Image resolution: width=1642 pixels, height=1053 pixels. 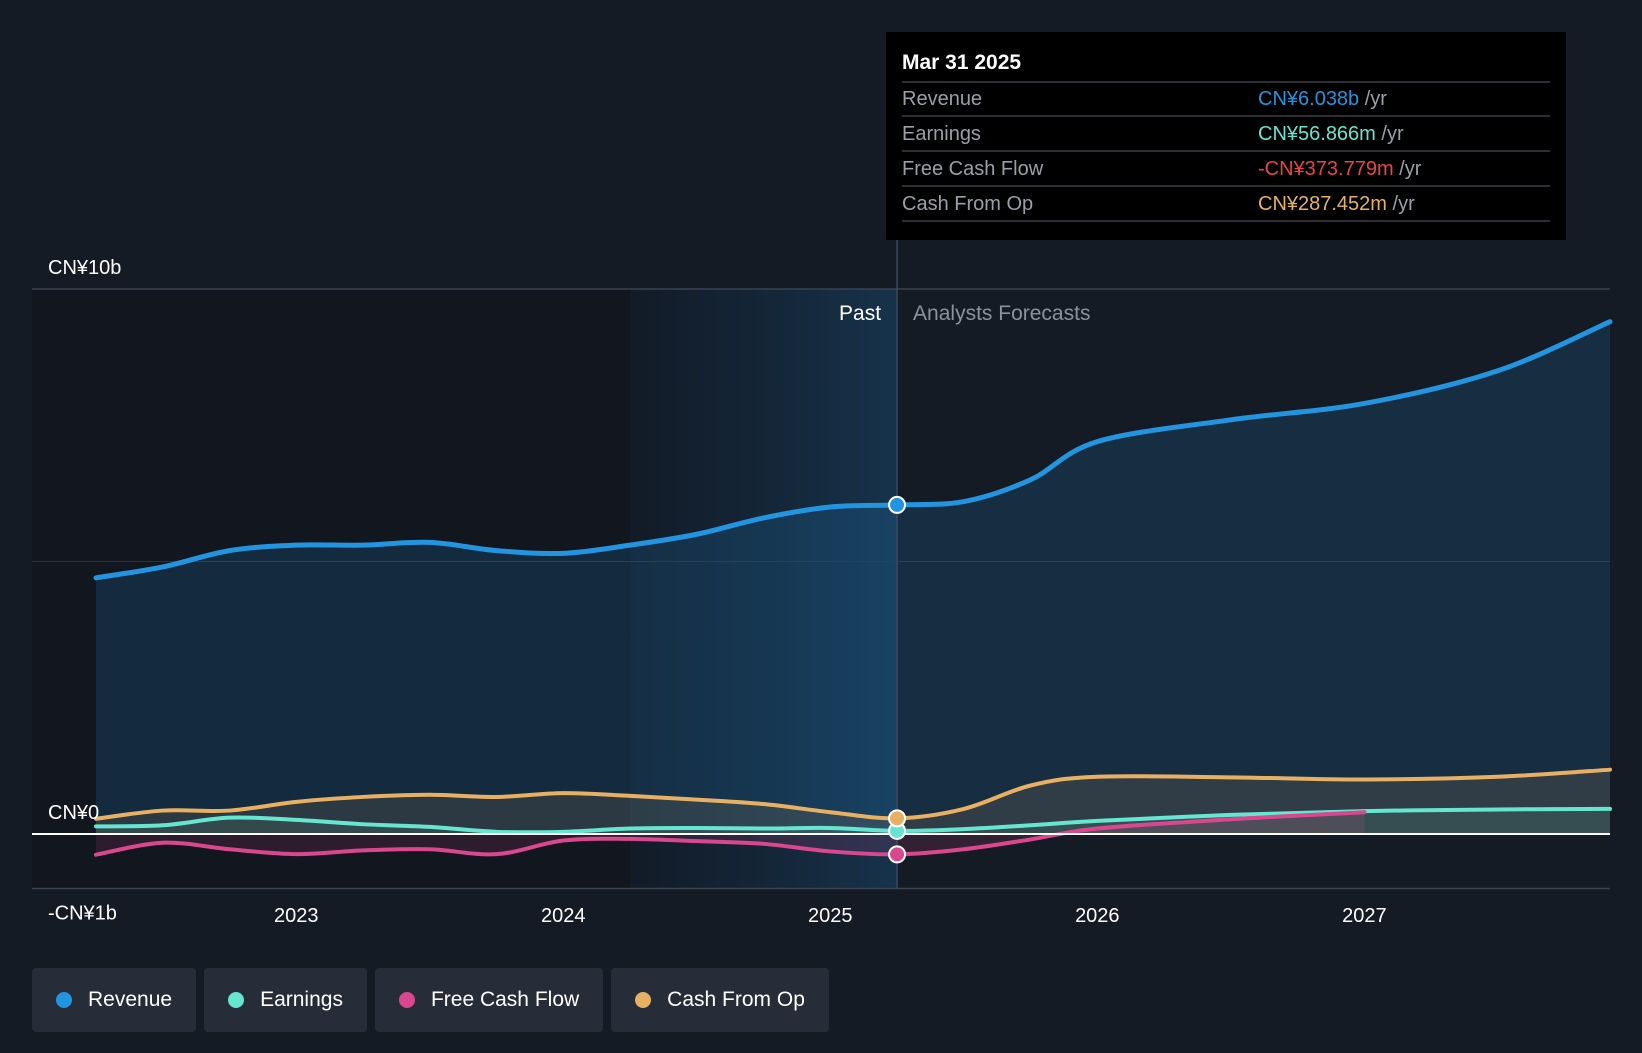 I want to click on tooltip-row-value: CN¥287.452m /yr, so click(x=1336, y=204).